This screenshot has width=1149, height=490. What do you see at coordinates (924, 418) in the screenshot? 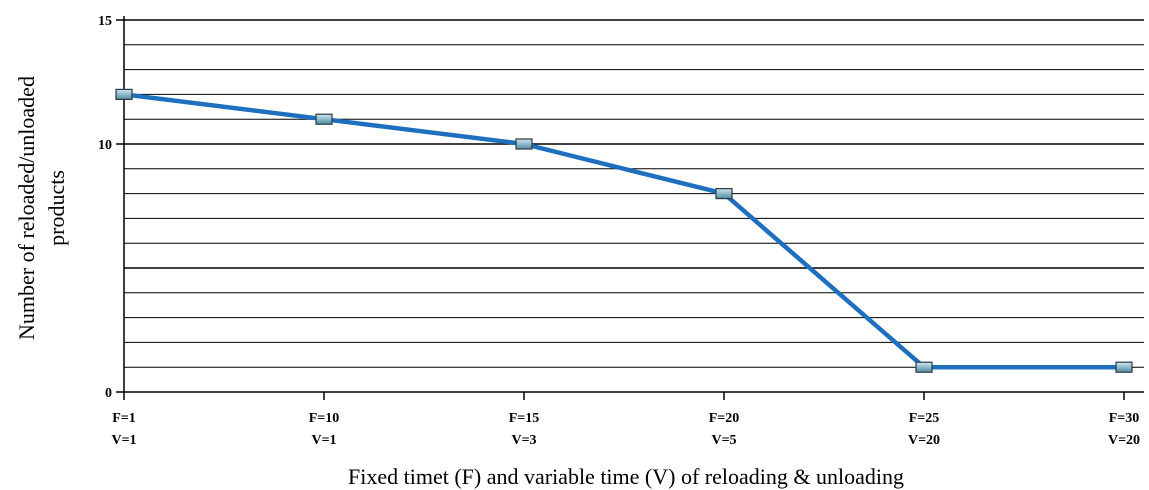
I see `x-tick-label: F=25` at bounding box center [924, 418].